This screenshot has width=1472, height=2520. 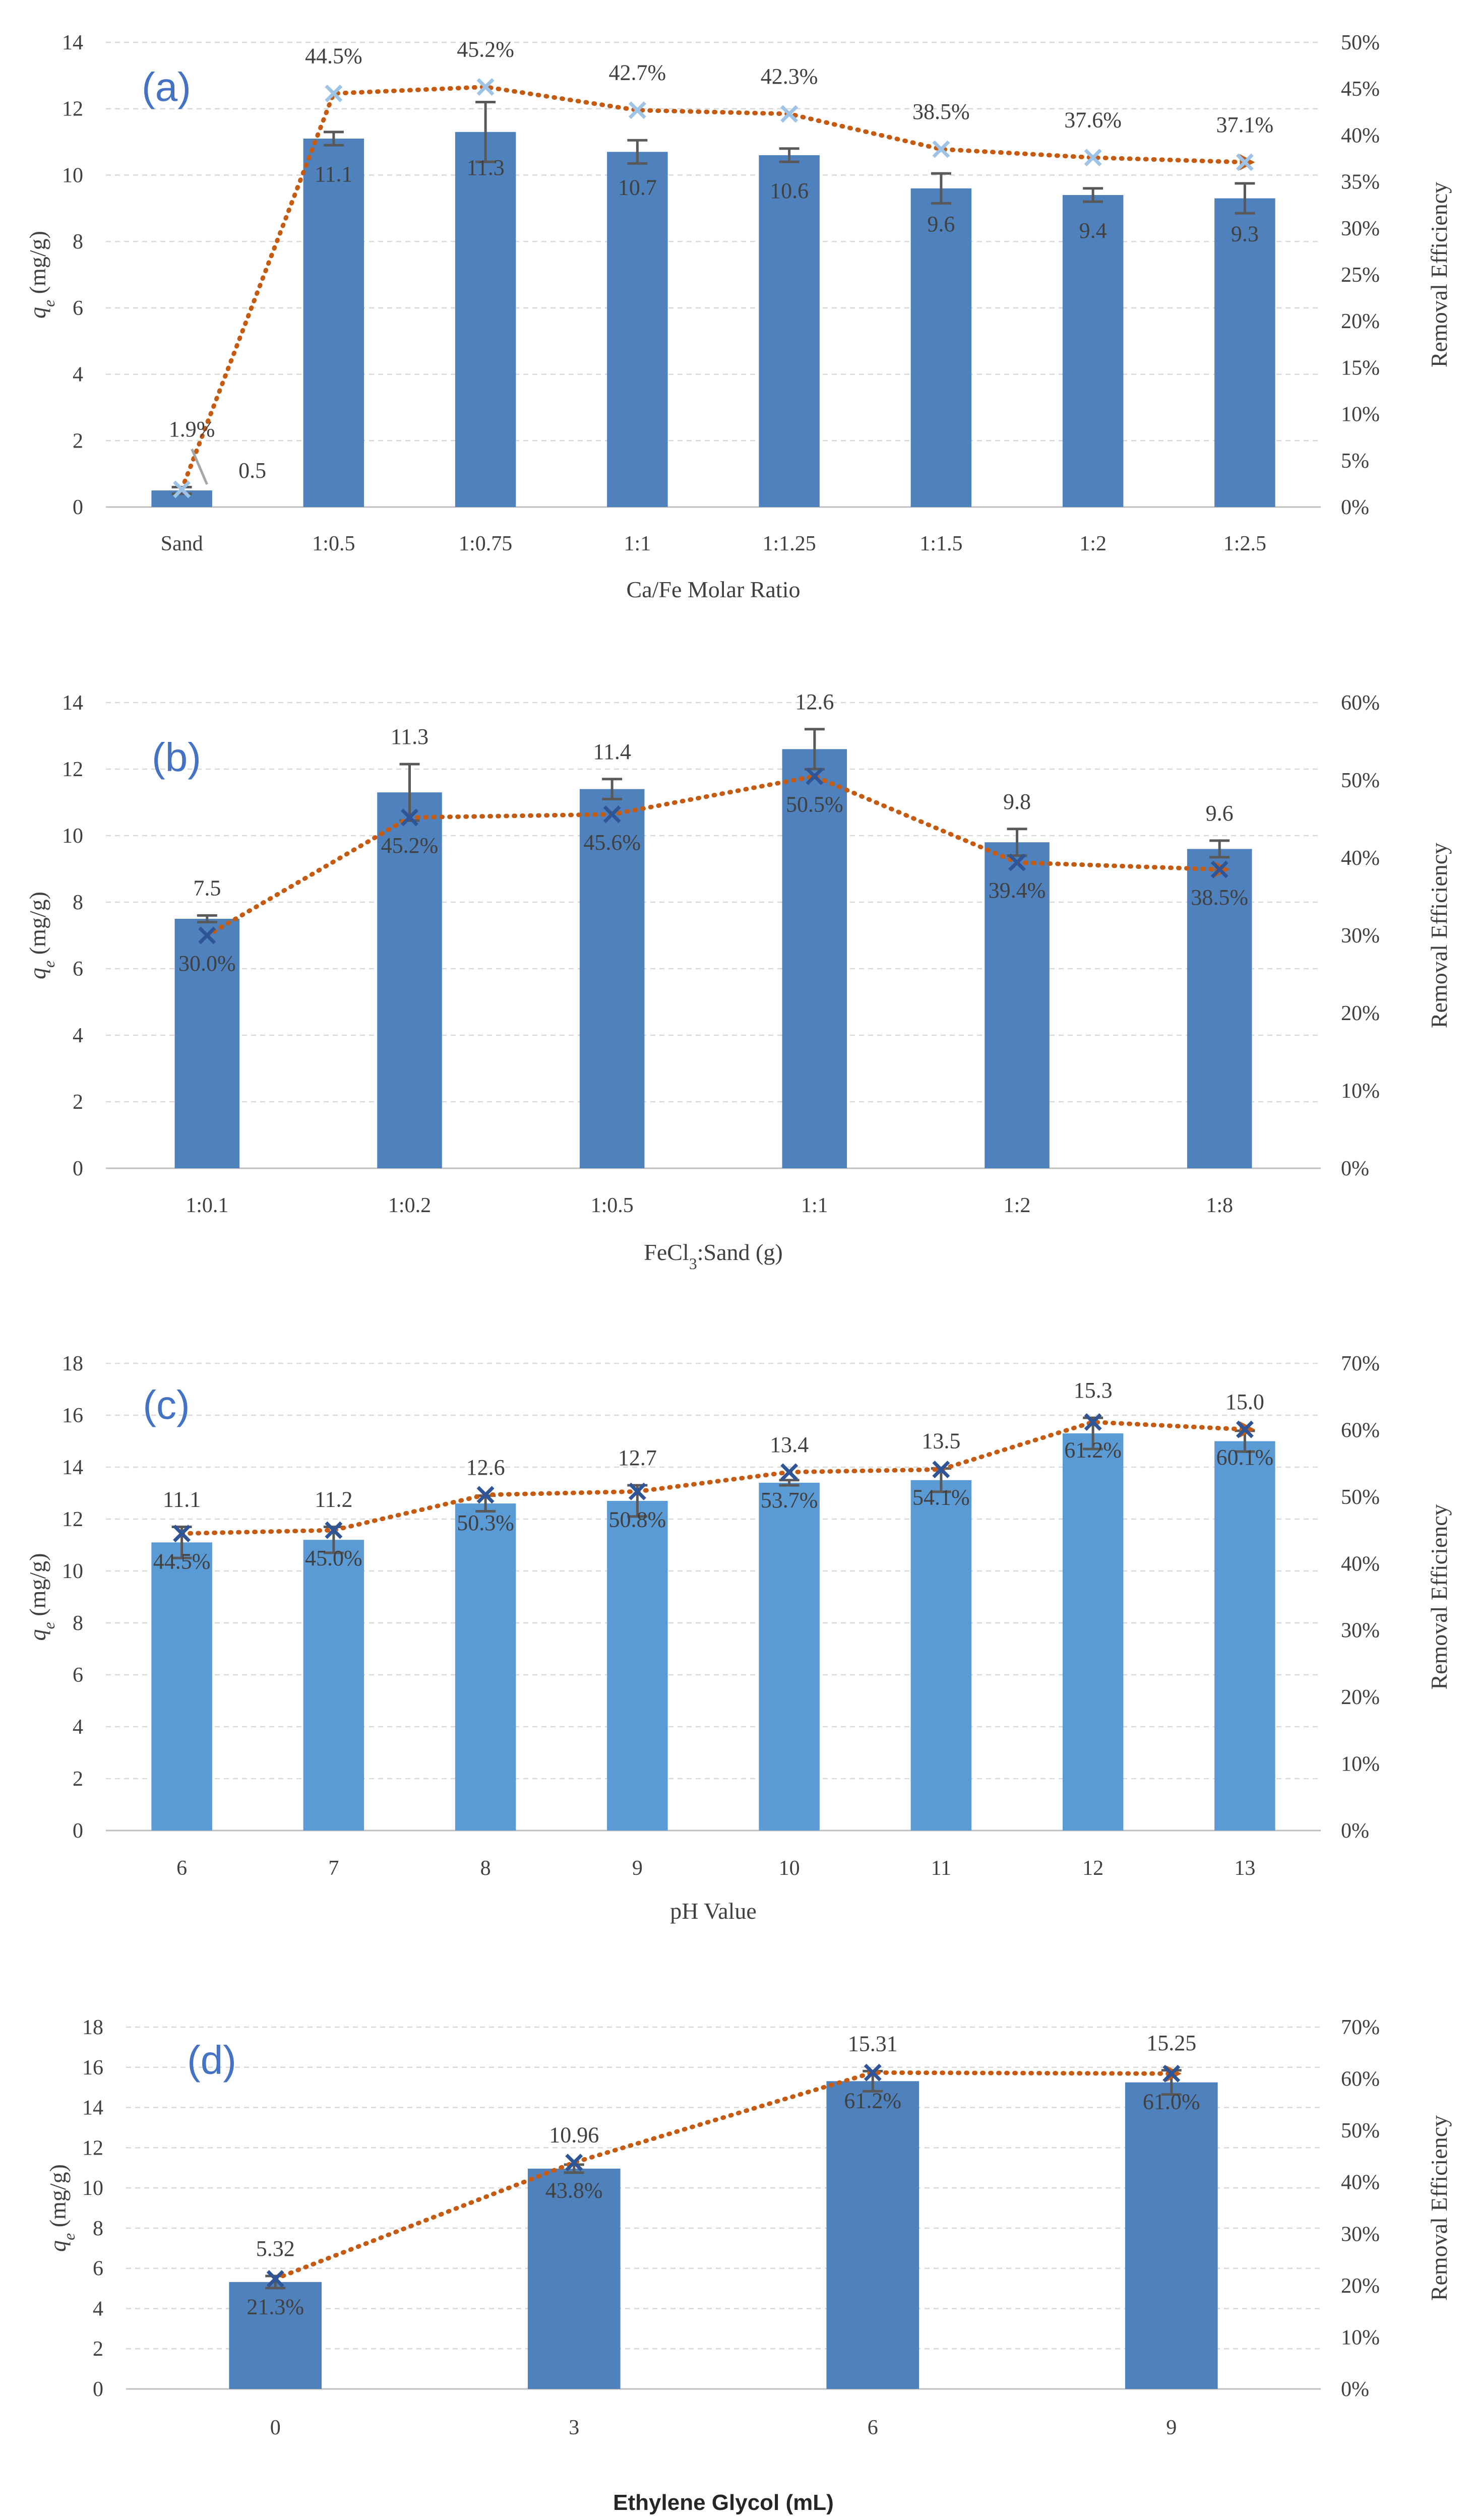 What do you see at coordinates (1361, 183) in the screenshot?
I see `y2-tick-label: 35%` at bounding box center [1361, 183].